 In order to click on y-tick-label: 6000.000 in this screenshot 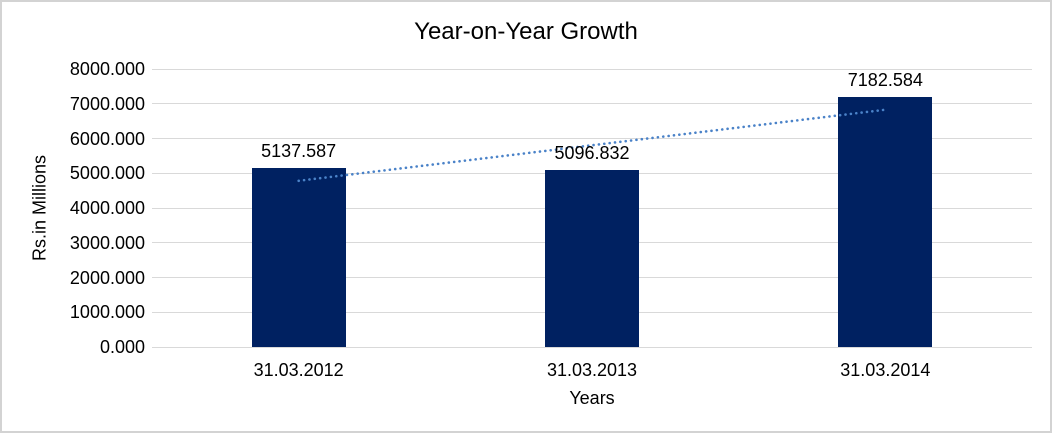, I will do `click(107, 138)`.